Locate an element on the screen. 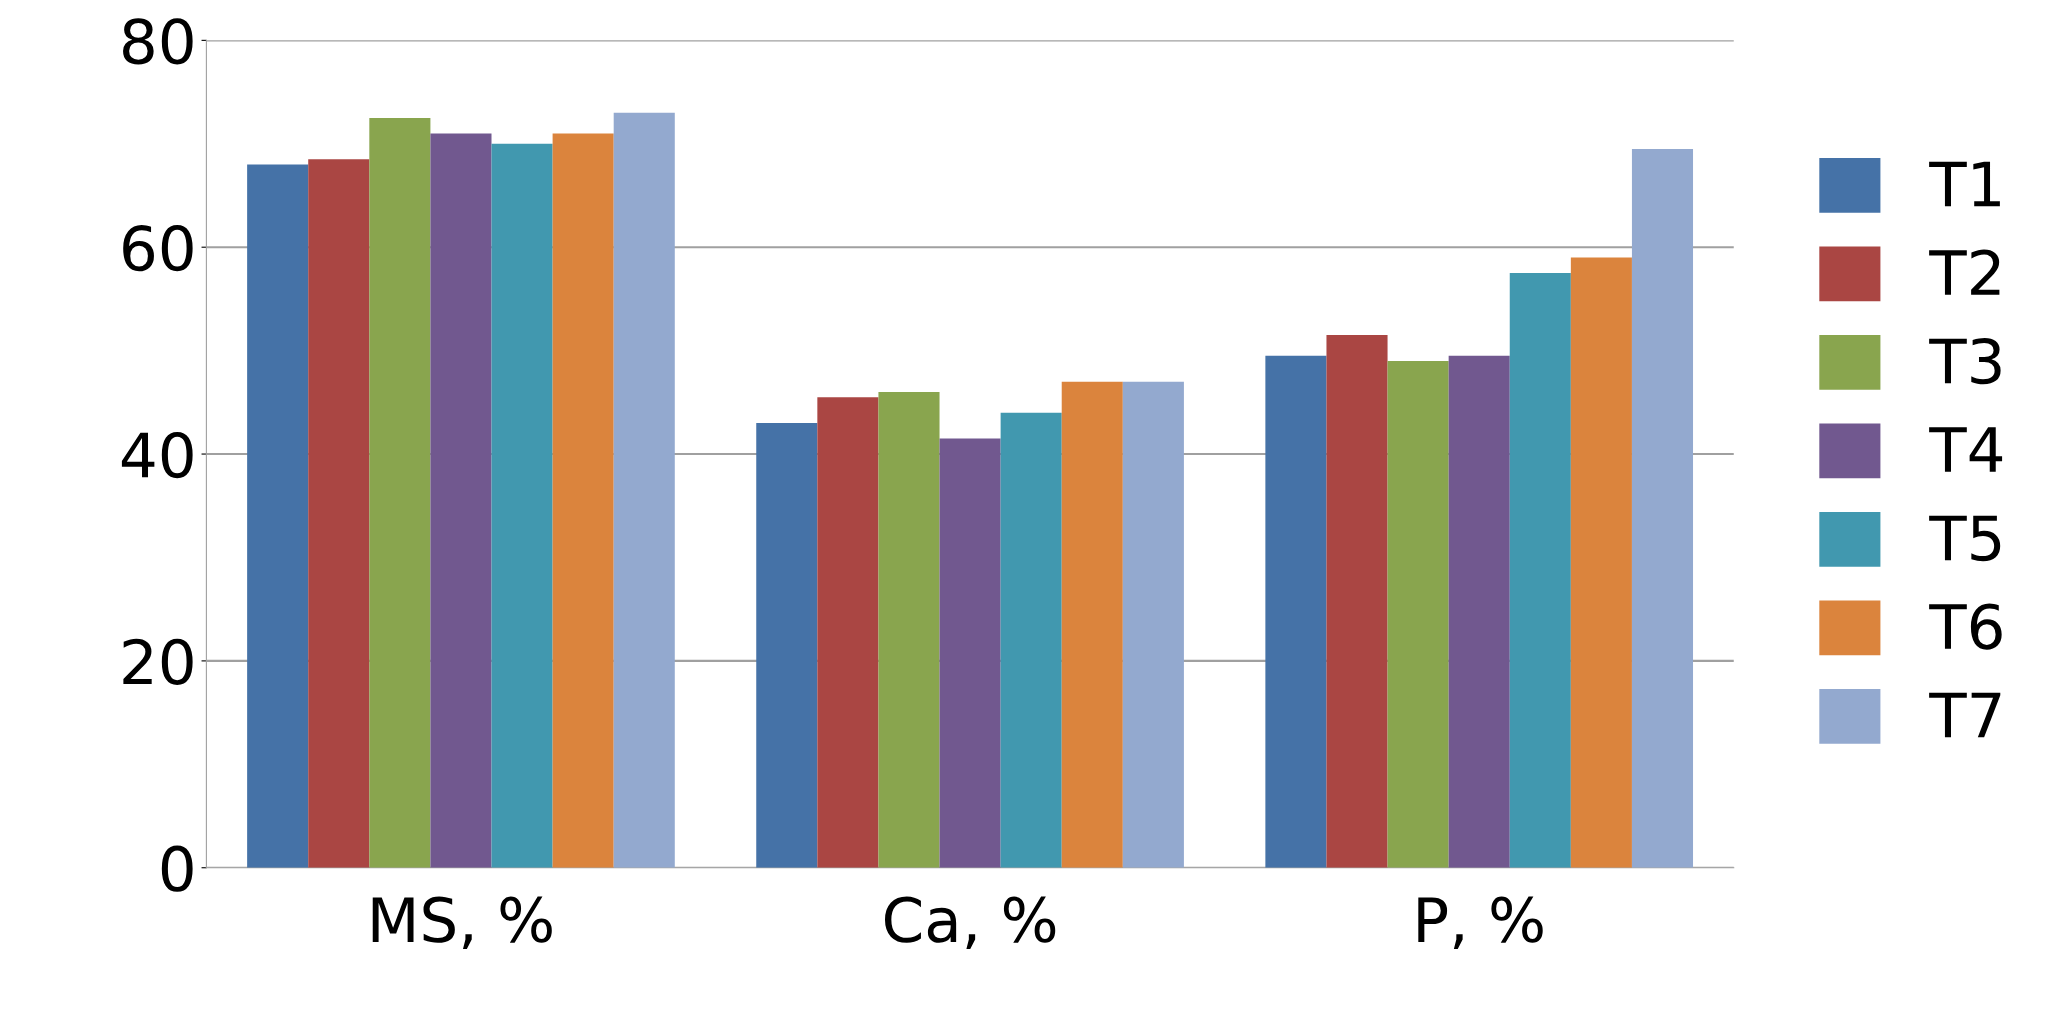 The image size is (2064, 1009). y-tick-label: 60 is located at coordinates (158, 248).